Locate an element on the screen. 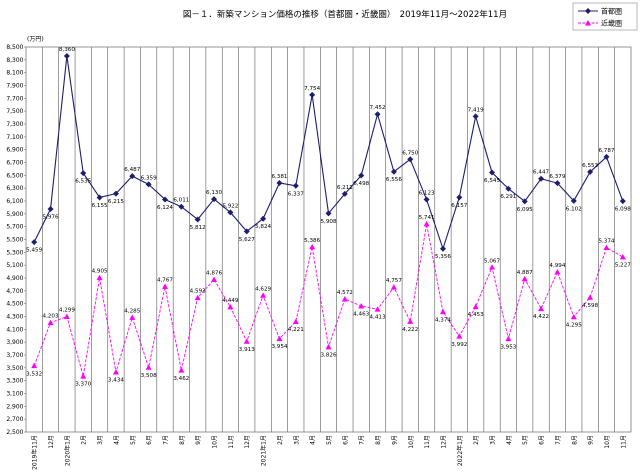 This screenshot has height=473, width=640. y-axis-tick-label: 5,900 is located at coordinates (14, 214).